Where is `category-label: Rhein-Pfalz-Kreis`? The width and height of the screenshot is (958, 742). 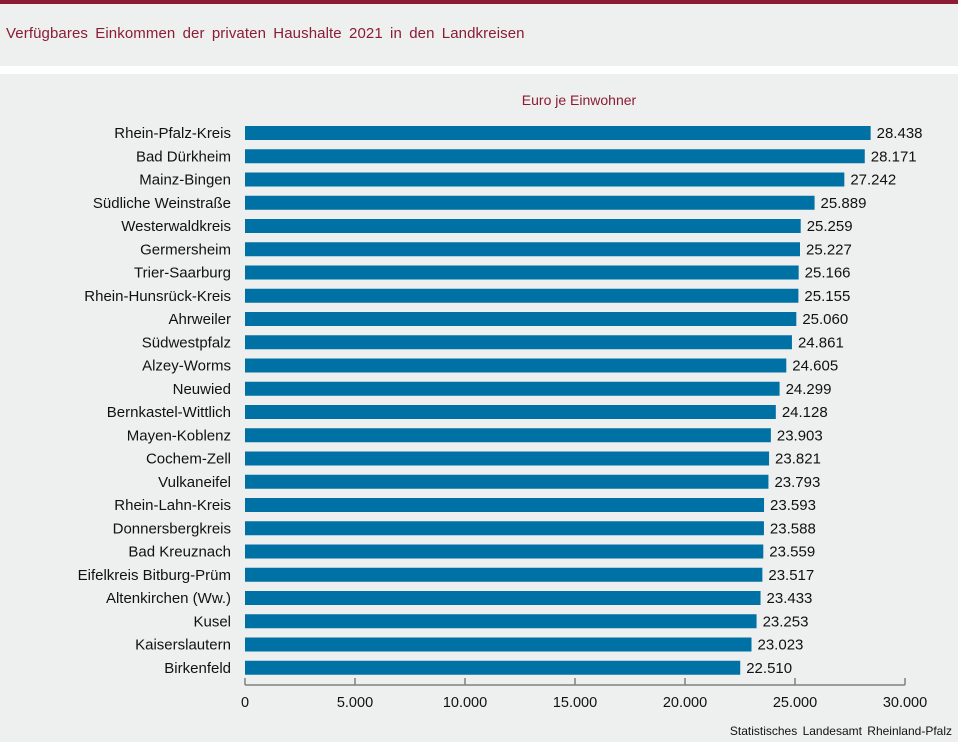
category-label: Rhein-Pfalz-Kreis is located at coordinates (172, 133).